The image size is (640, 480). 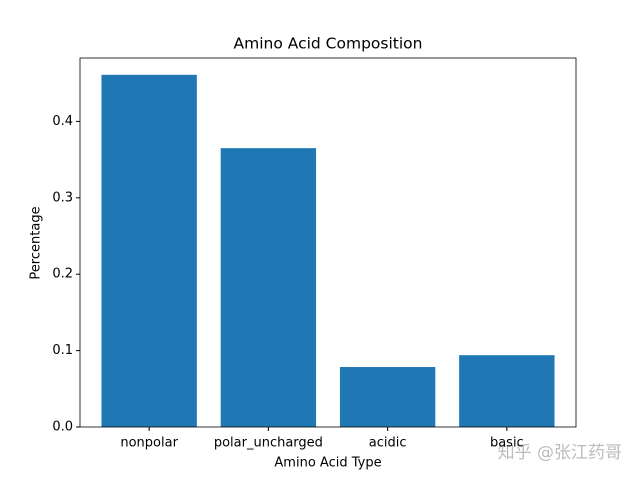 I want to click on y-tick-label: 0.0, so click(x=62, y=427).